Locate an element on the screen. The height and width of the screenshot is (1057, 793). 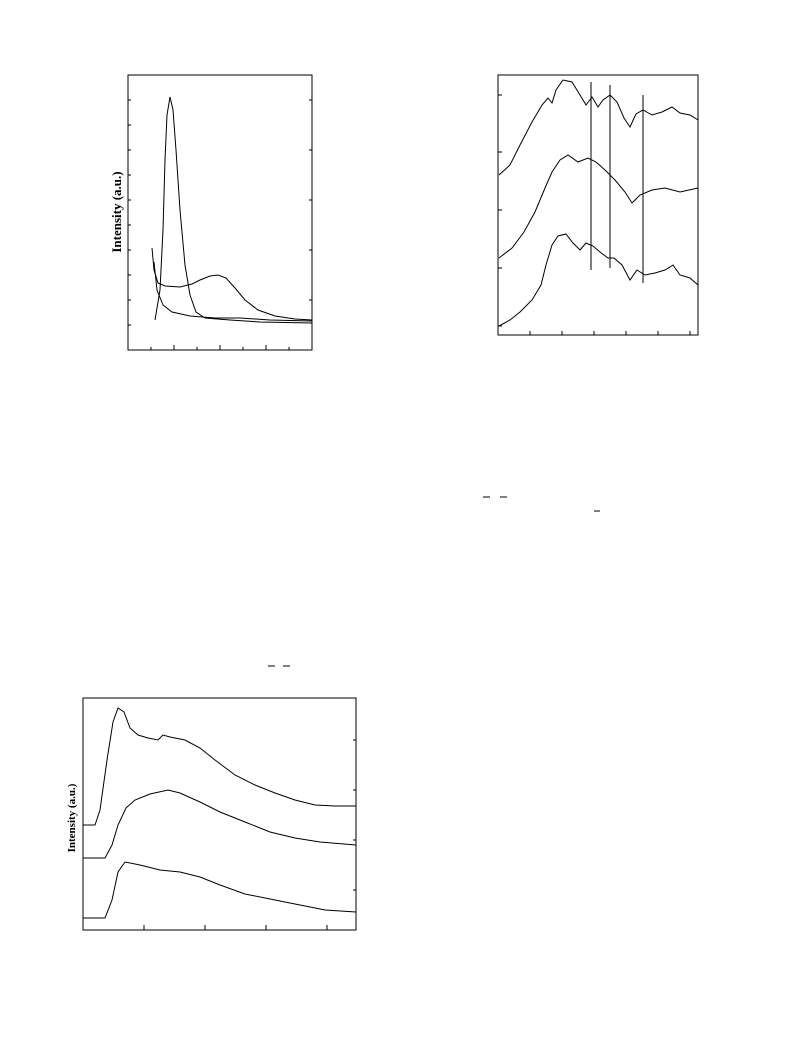
reference-lines is located at coordinates (617, 182).